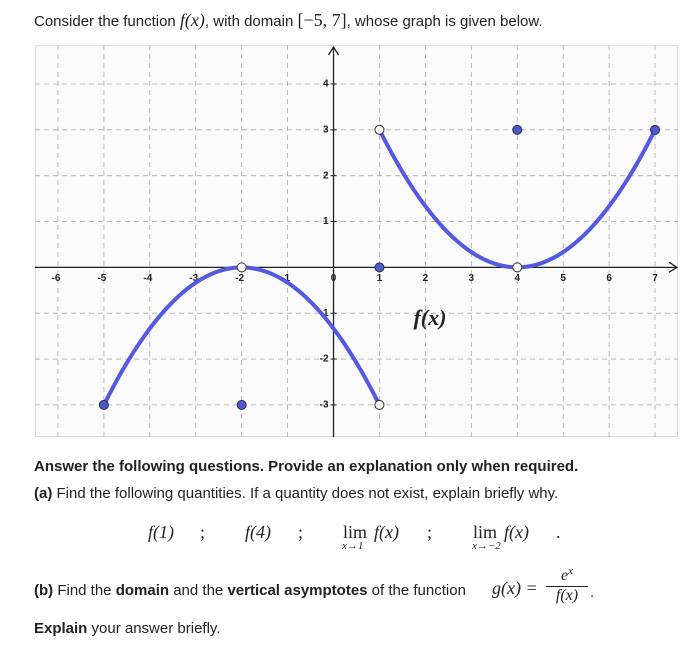 The image size is (700, 651). Describe the element at coordinates (154, 628) in the screenshot. I see `text: your answer briefly.` at that location.